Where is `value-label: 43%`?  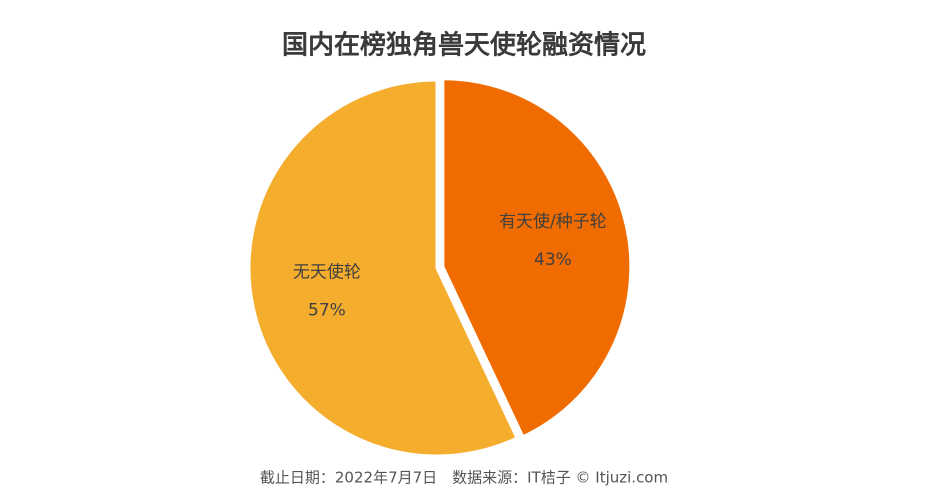 value-label: 43% is located at coordinates (553, 260).